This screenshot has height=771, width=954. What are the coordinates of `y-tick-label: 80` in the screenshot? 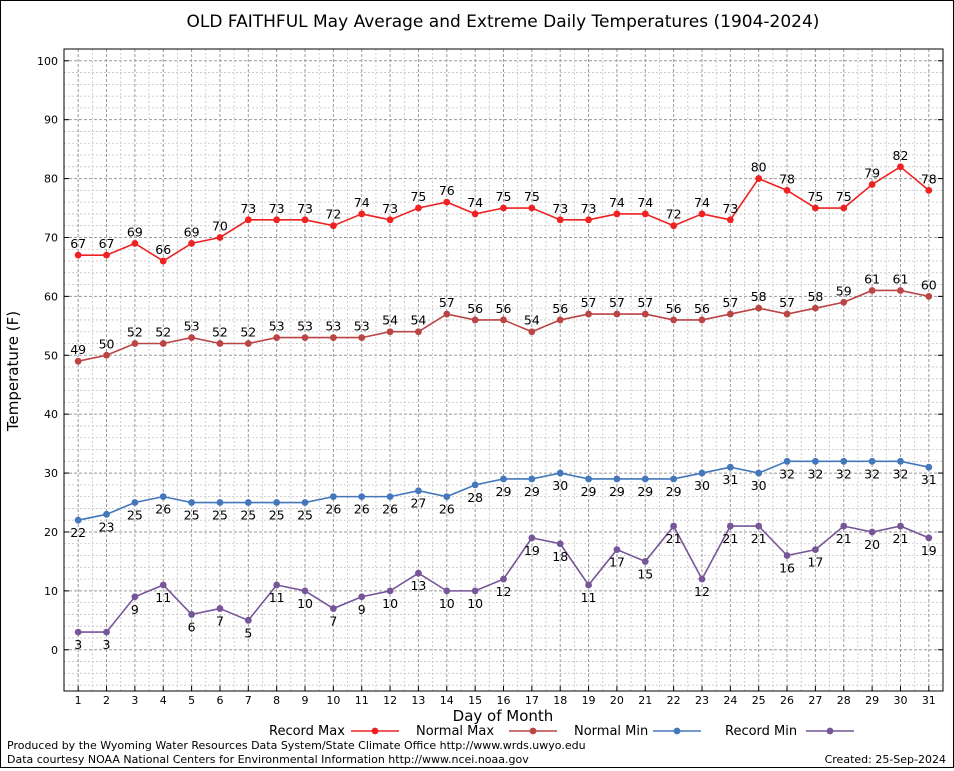 It's located at (51, 179).